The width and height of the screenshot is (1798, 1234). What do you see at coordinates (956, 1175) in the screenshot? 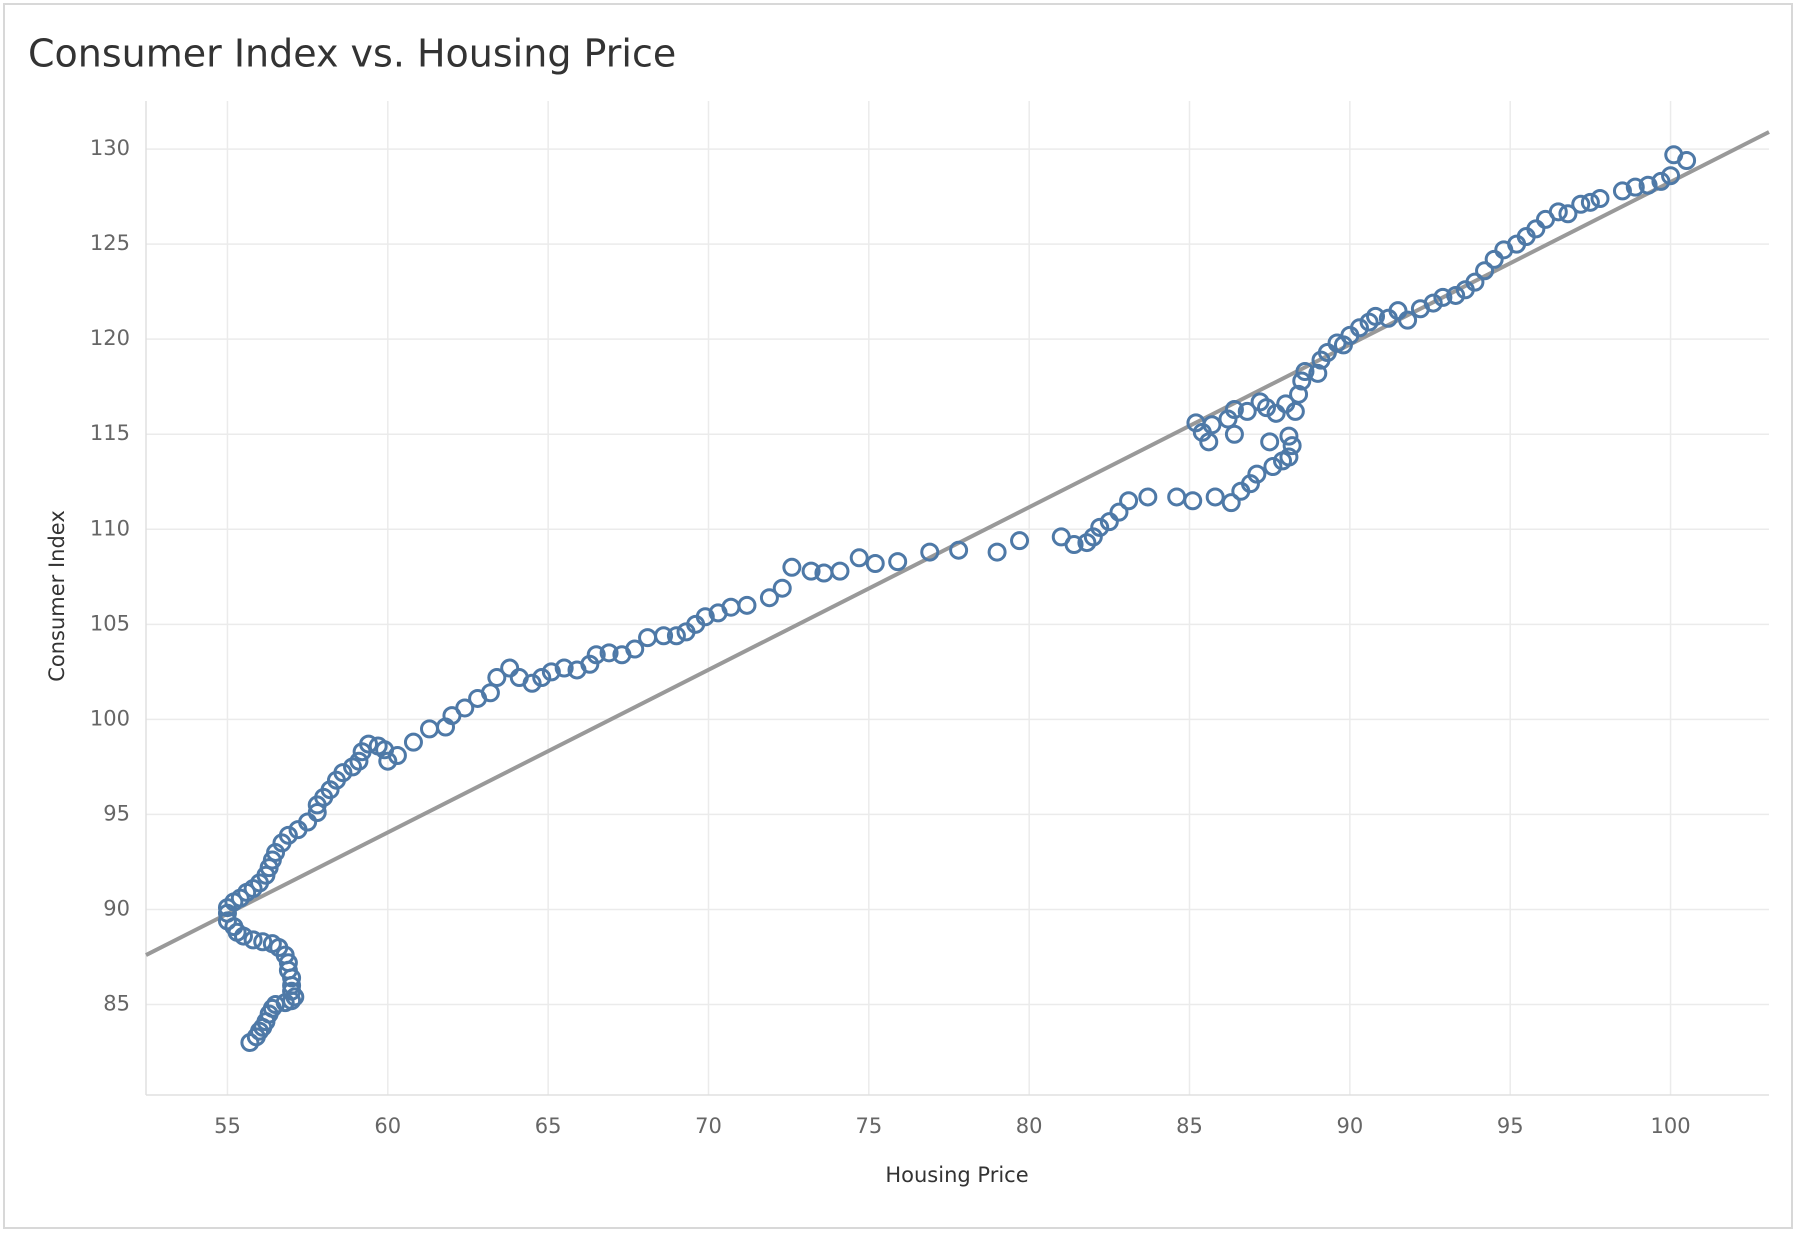
I see `x-axis-title: Housing Price` at bounding box center [956, 1175].